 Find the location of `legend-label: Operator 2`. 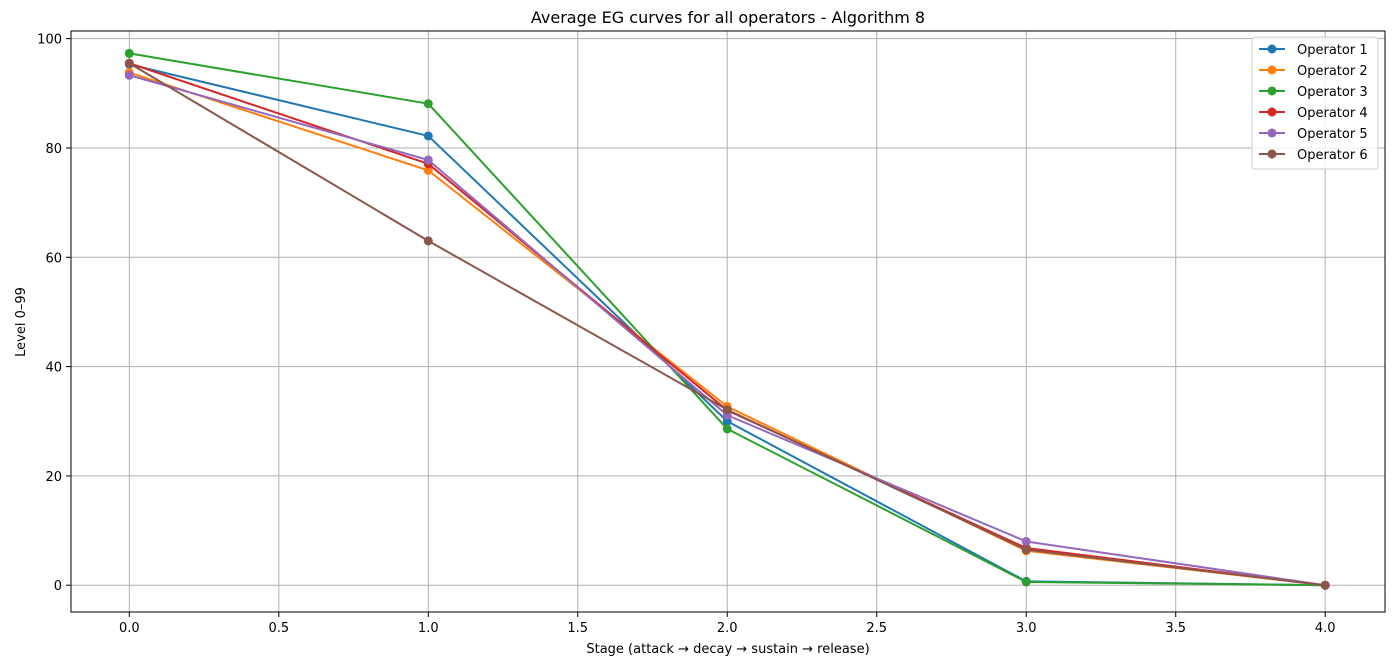

legend-label: Operator 2 is located at coordinates (1332, 71).